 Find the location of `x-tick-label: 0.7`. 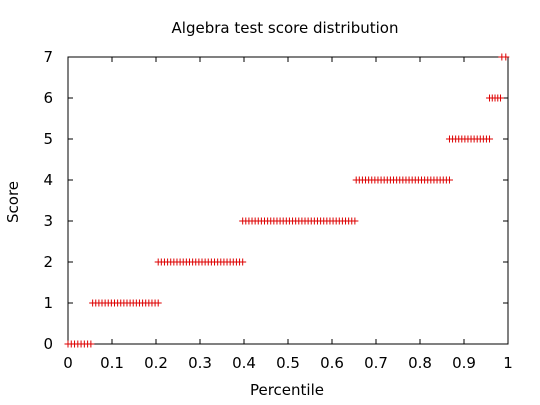

x-tick-label: 0.7 is located at coordinates (376, 363).